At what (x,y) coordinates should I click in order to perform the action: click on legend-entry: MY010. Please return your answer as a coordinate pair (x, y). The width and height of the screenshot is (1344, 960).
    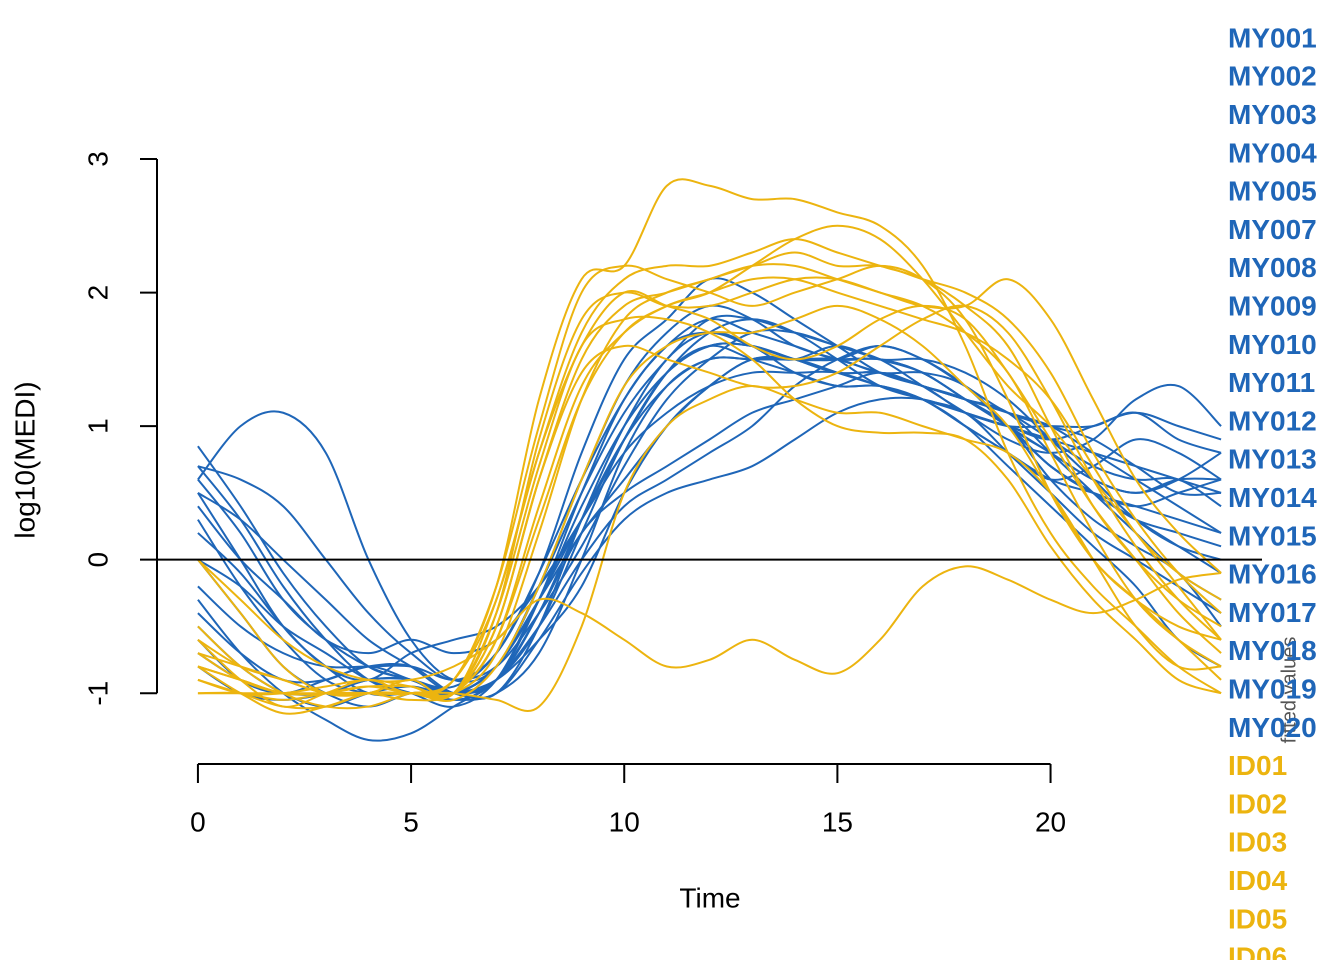
    Looking at the image, I should click on (1272, 344).